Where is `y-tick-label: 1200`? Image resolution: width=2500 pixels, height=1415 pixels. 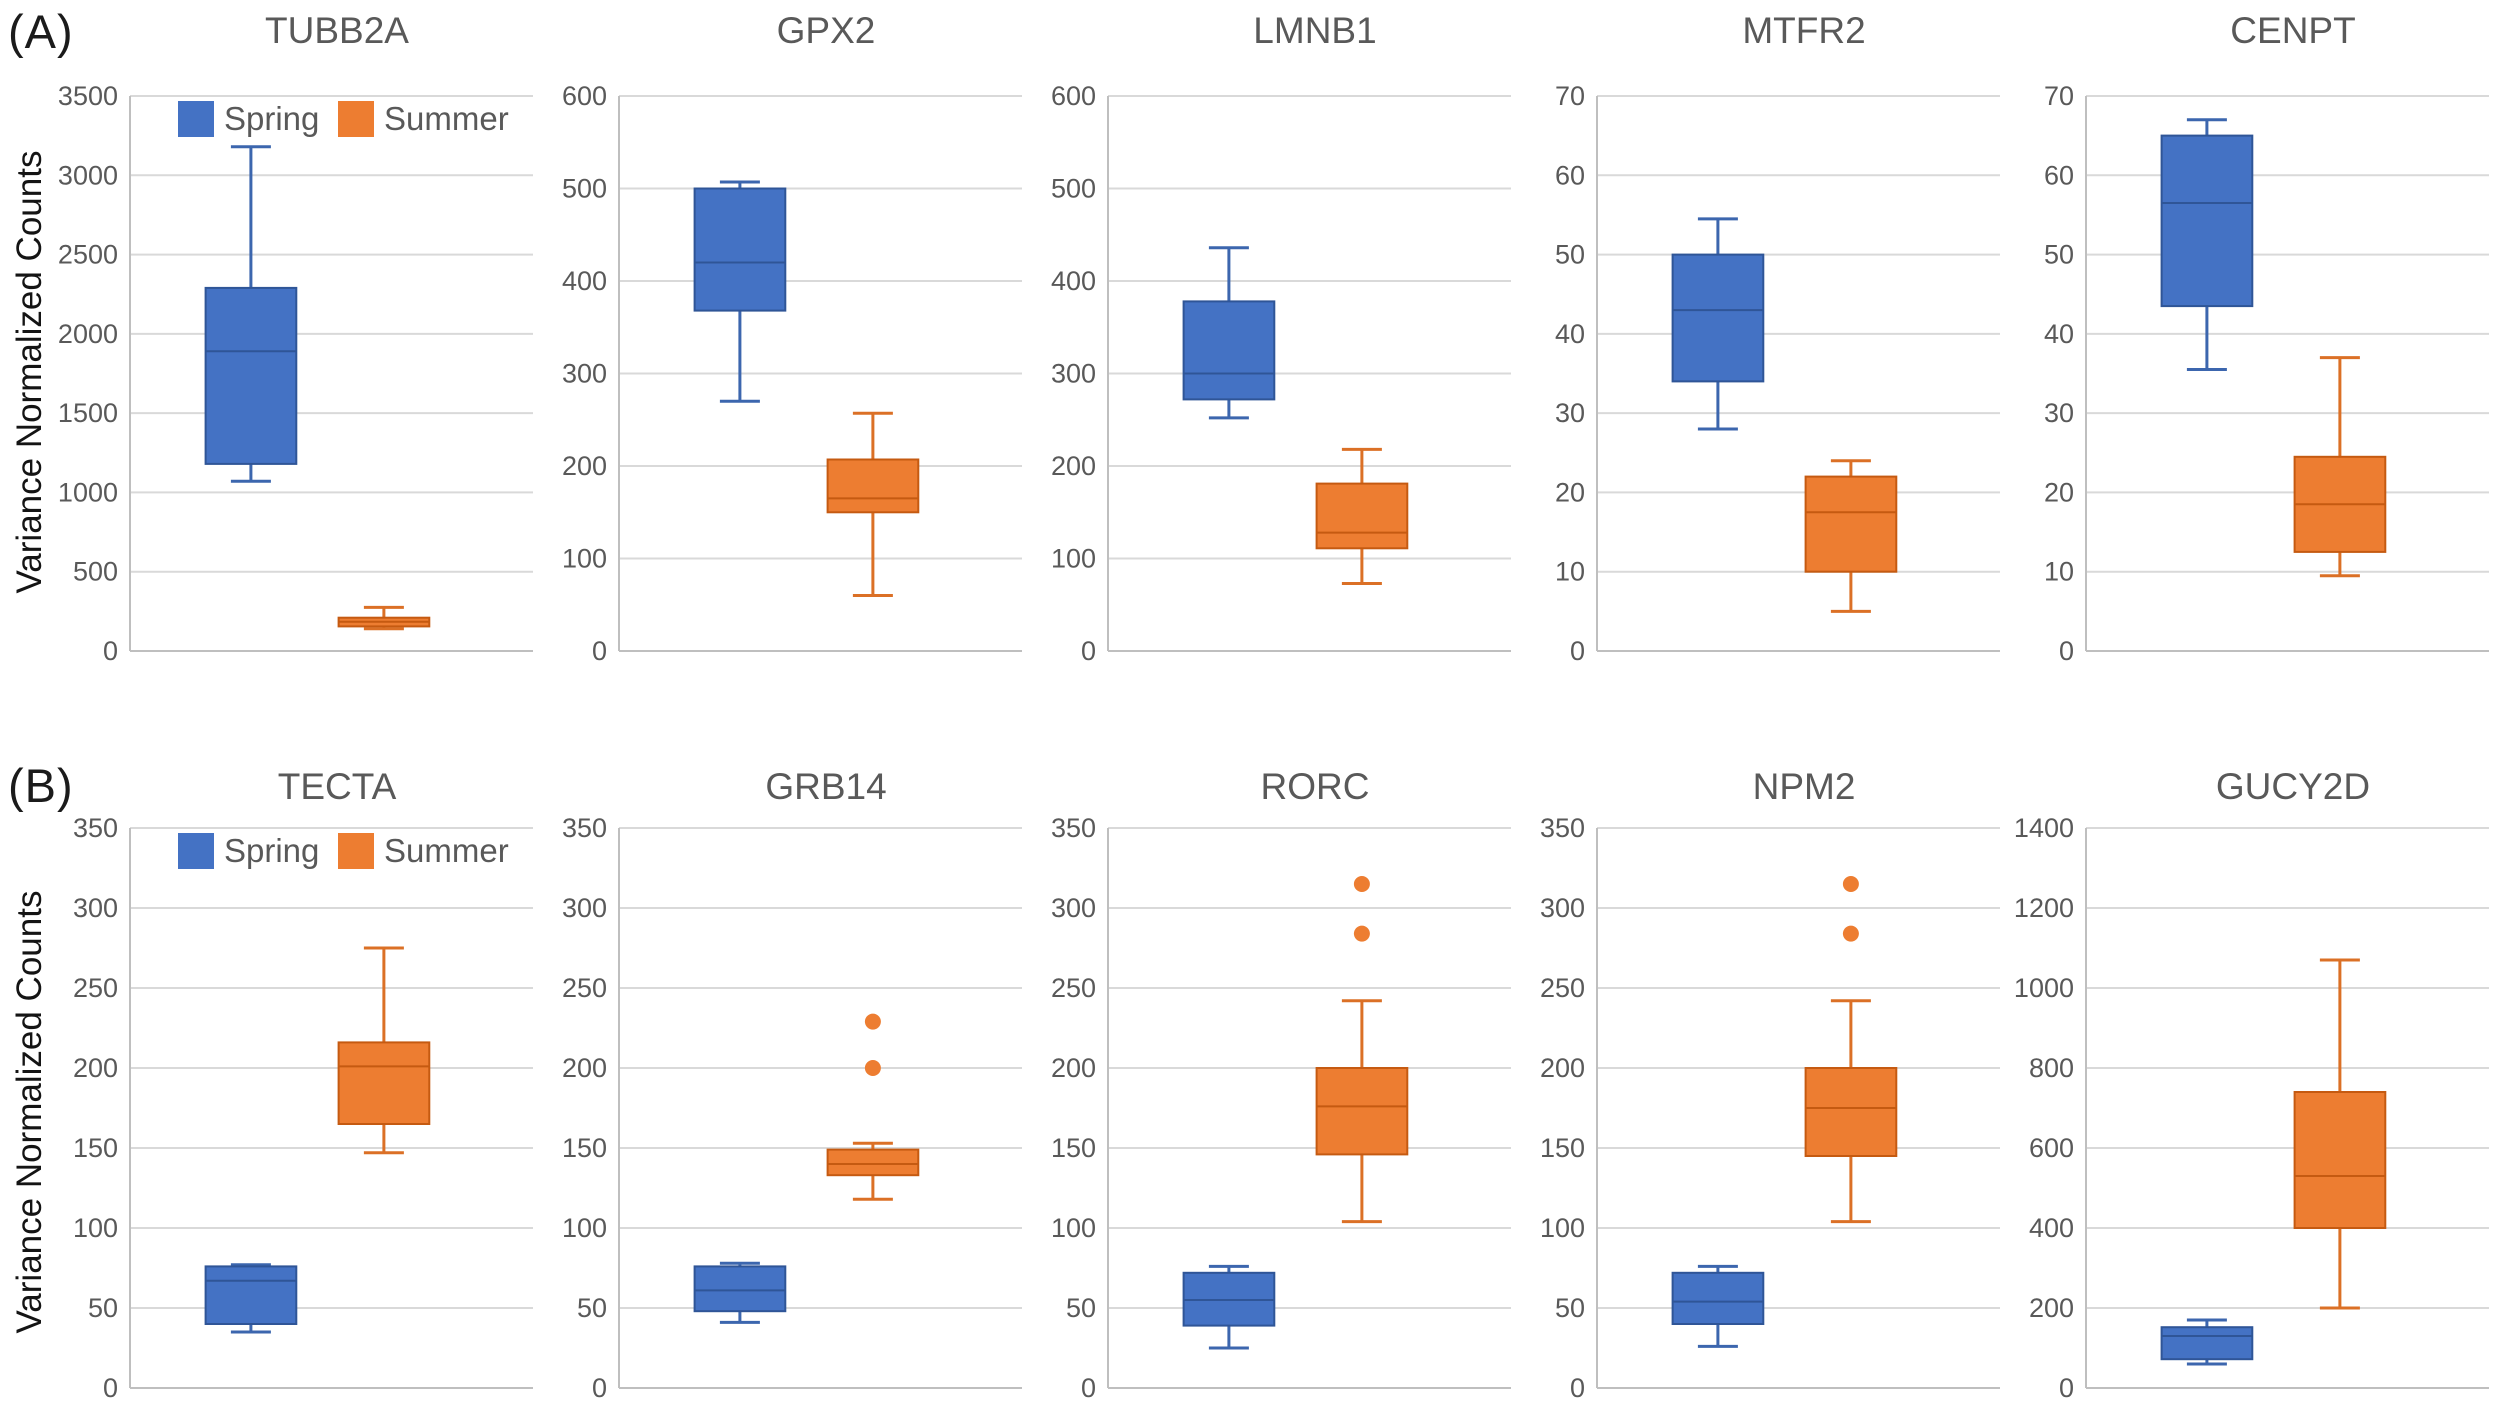 y-tick-label: 1200 is located at coordinates (2044, 908).